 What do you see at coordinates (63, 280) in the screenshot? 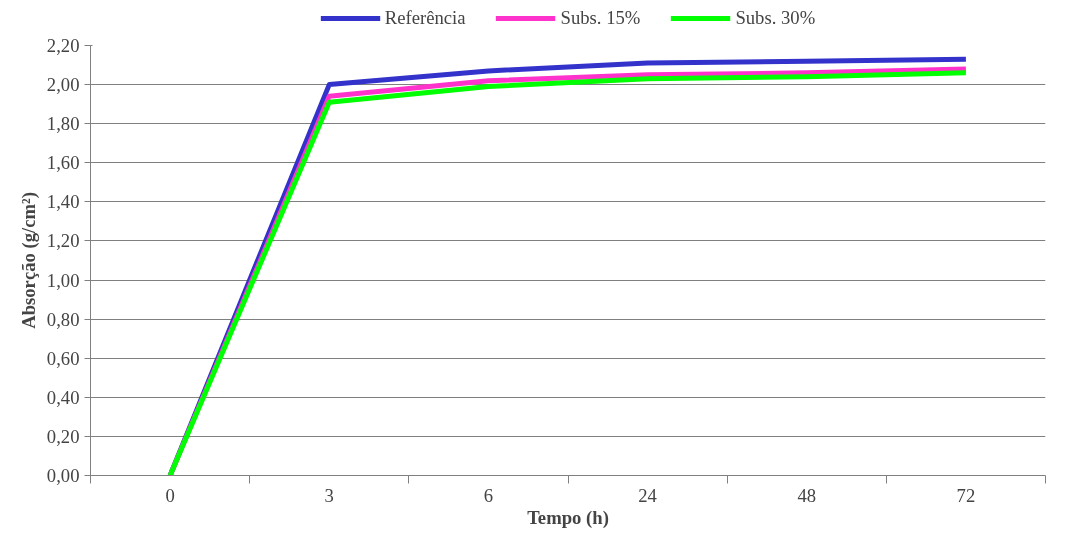
I see `y-tick-label: 1,00` at bounding box center [63, 280].